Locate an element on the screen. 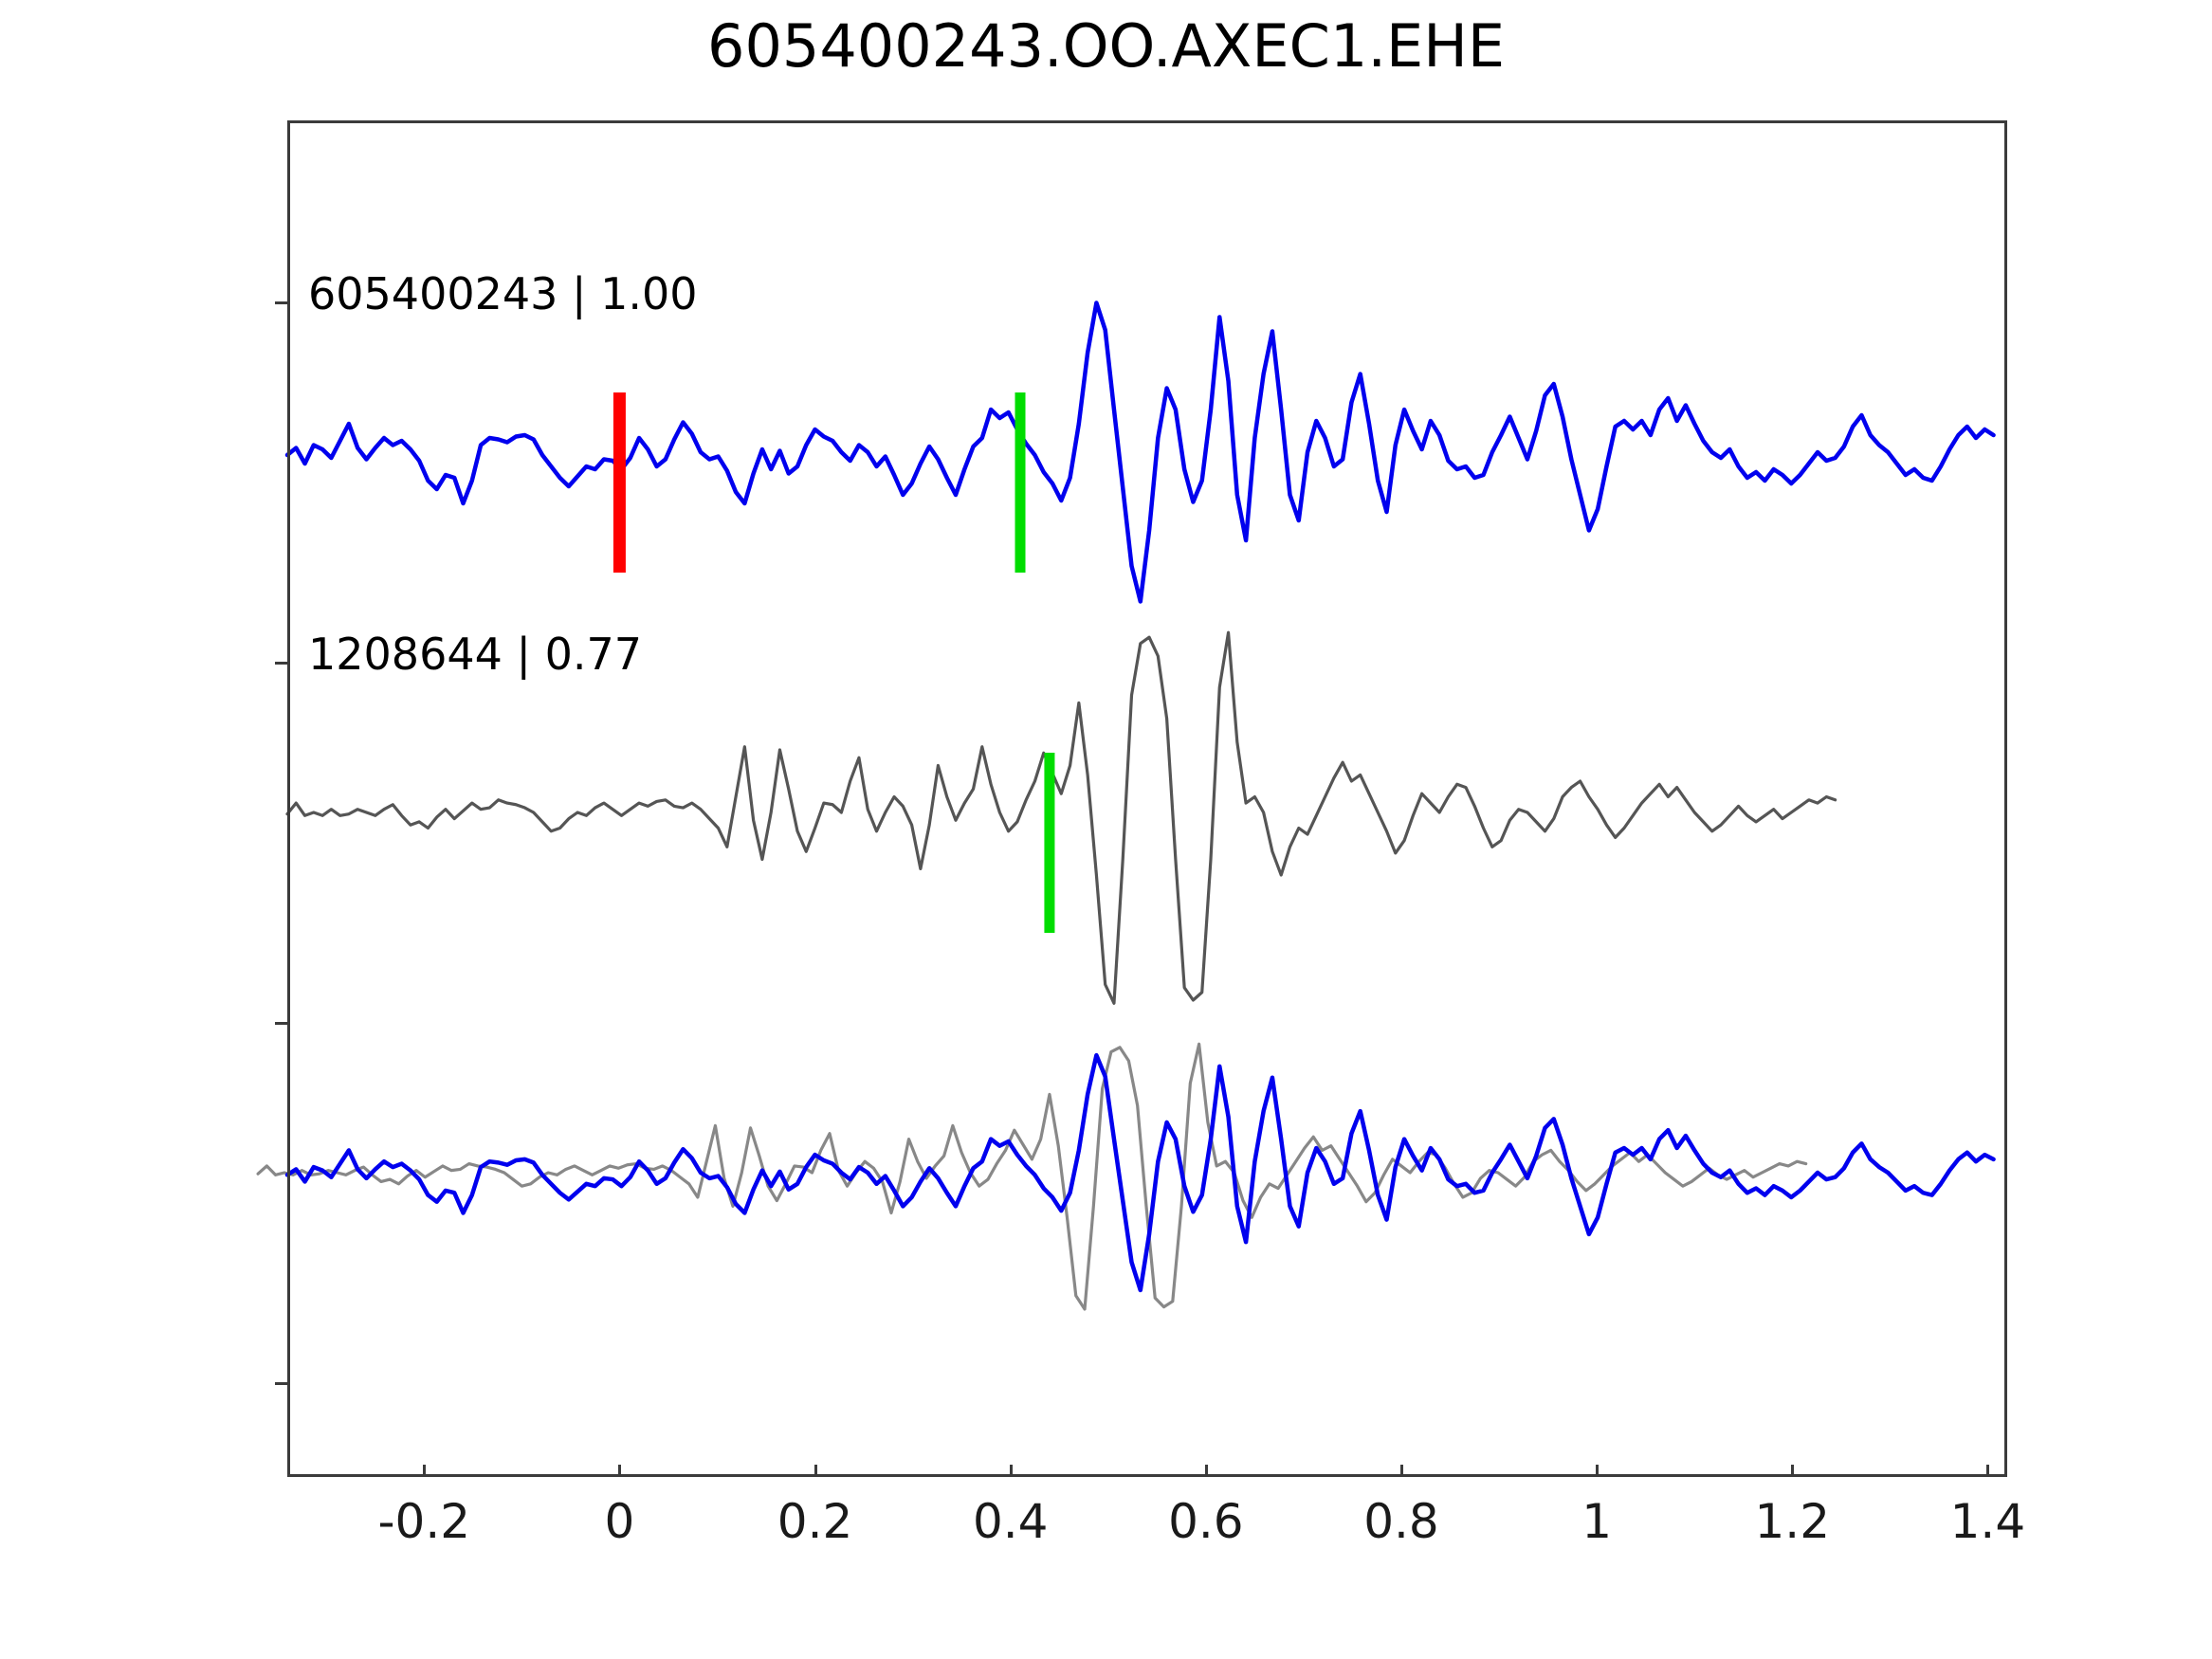  template-waveform-trace is located at coordinates (1140, 452).